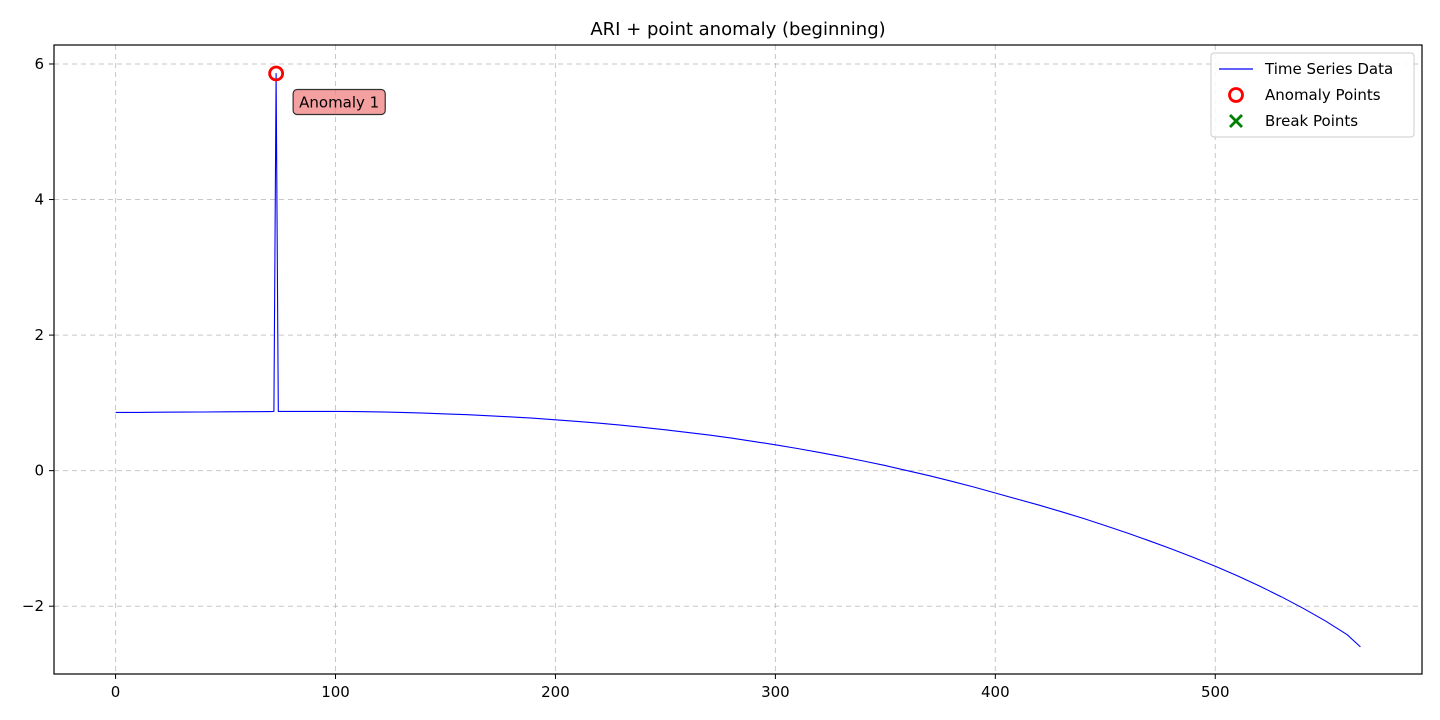  Describe the element at coordinates (1311, 121) in the screenshot. I see `legend-label: Break Points` at that location.